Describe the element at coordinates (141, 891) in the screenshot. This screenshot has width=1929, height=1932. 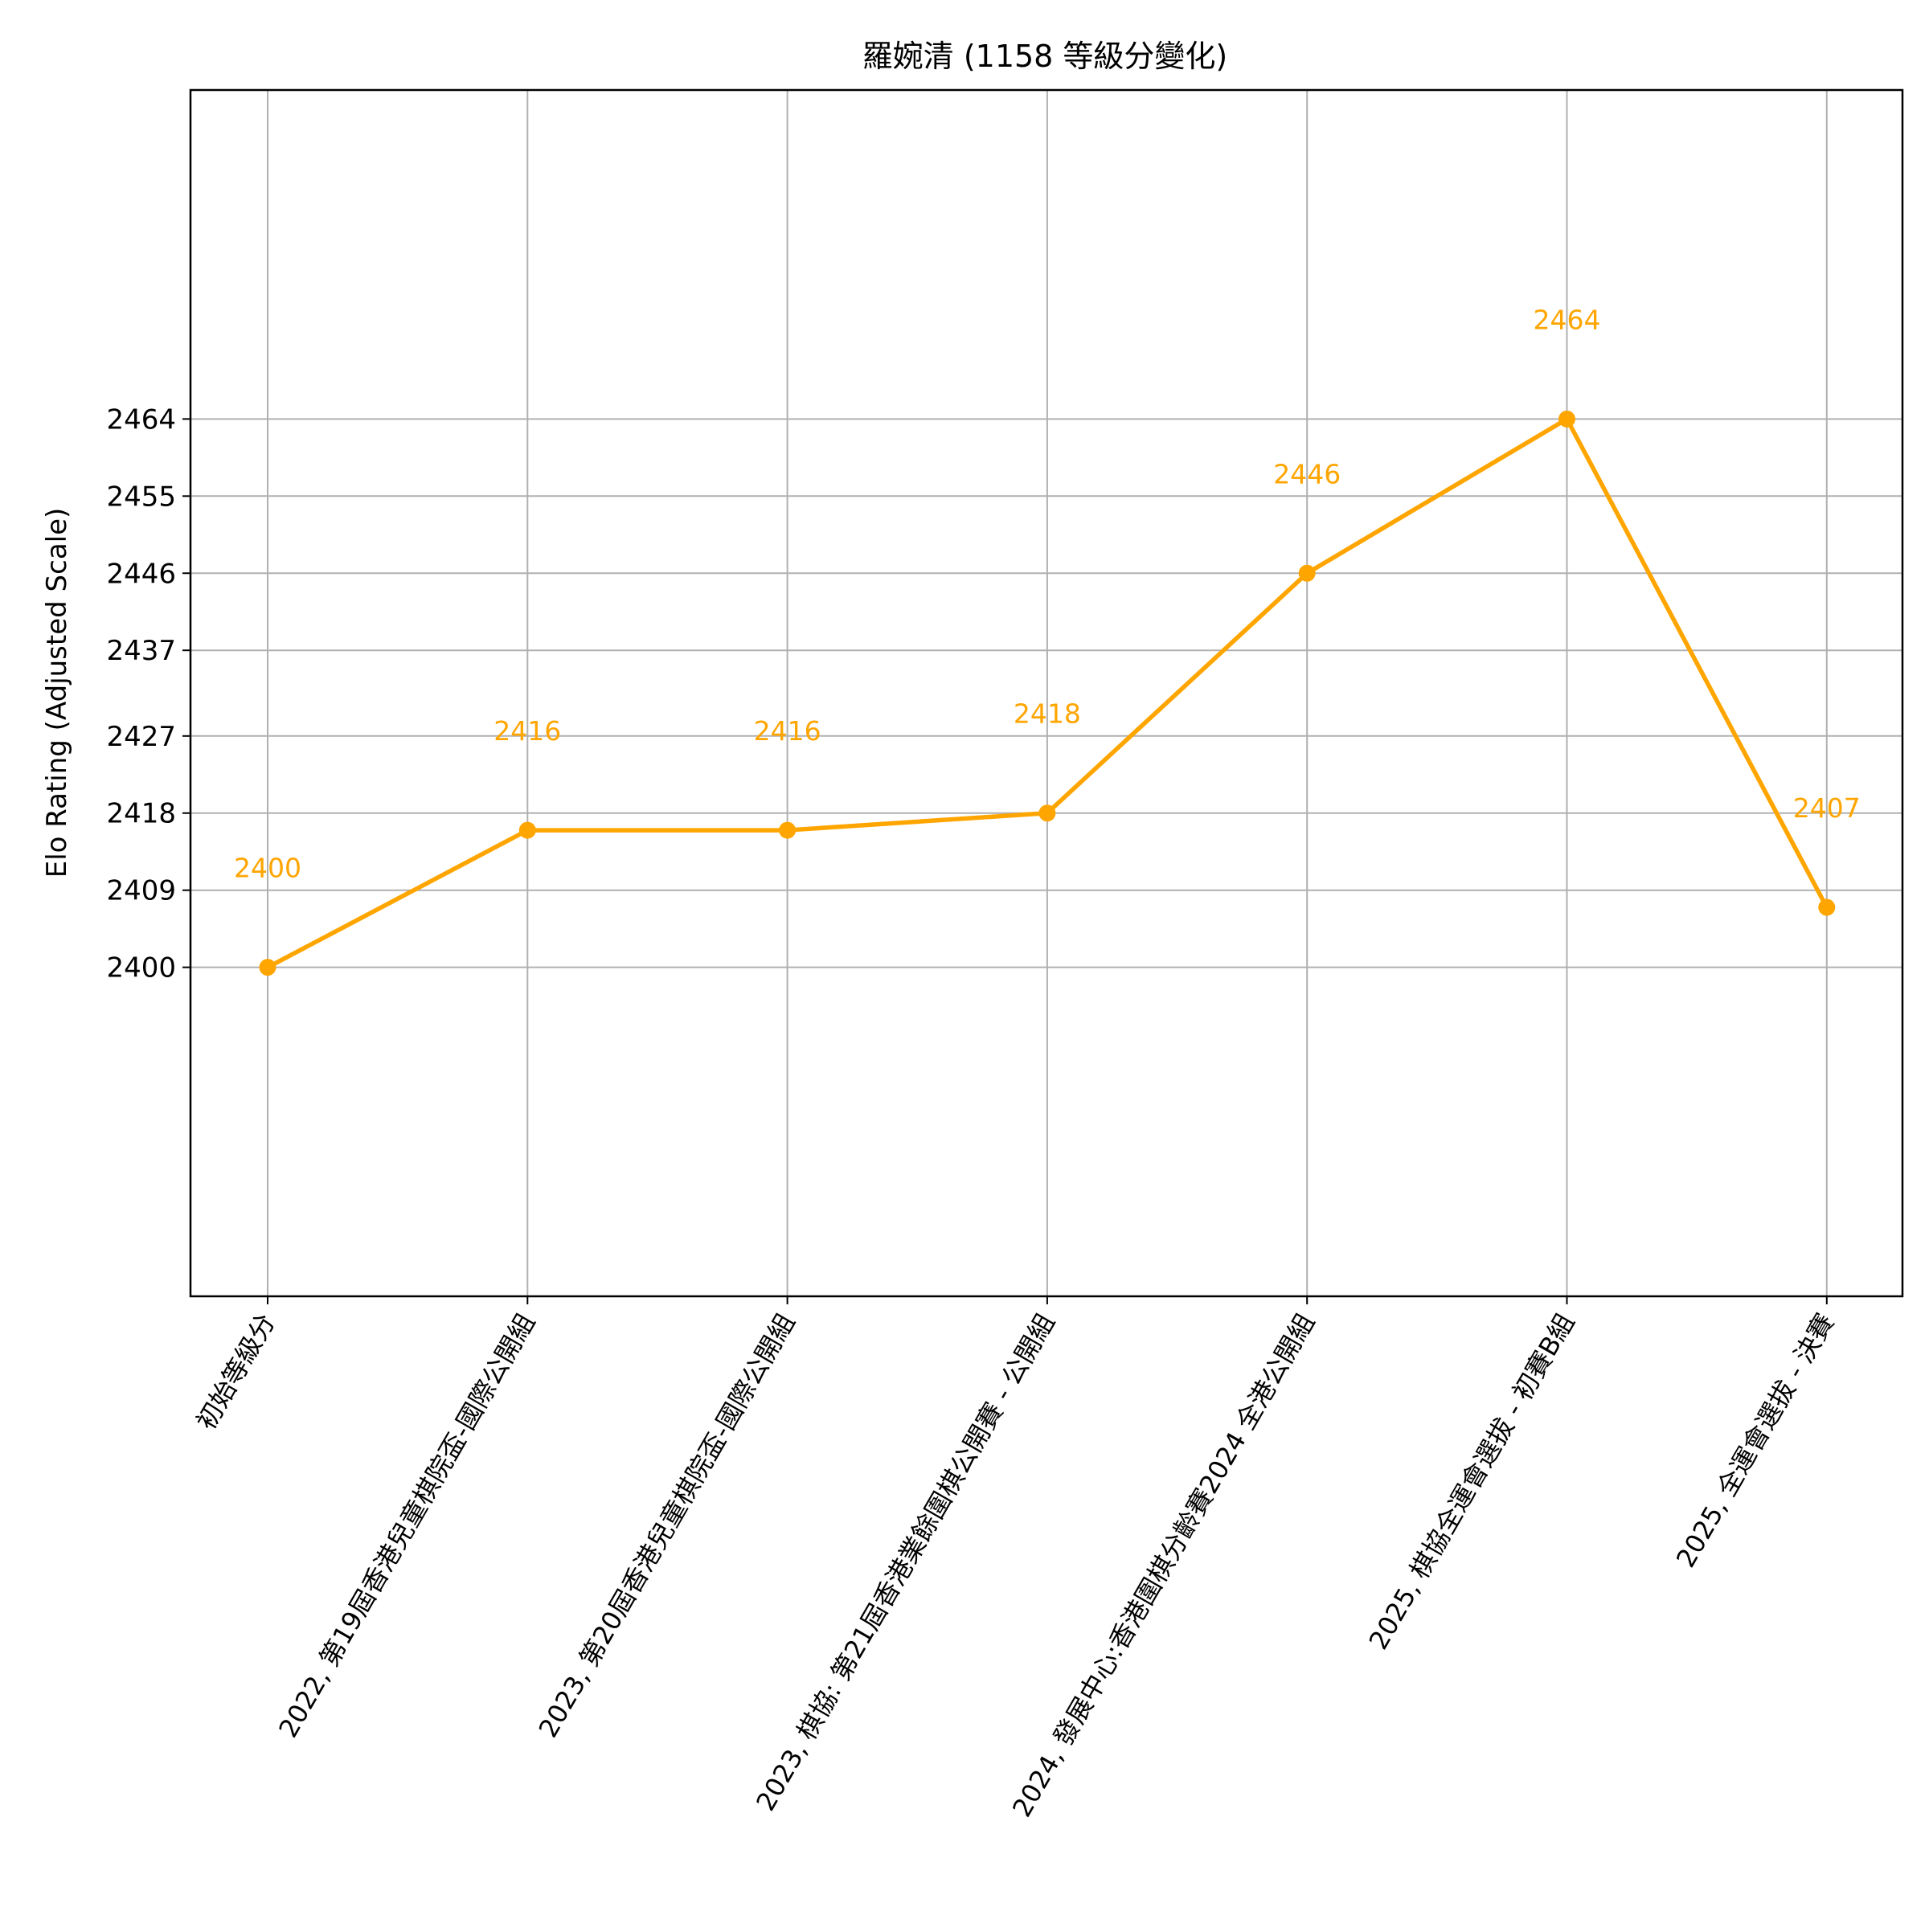
I see `y-tick-label: 2409` at that location.